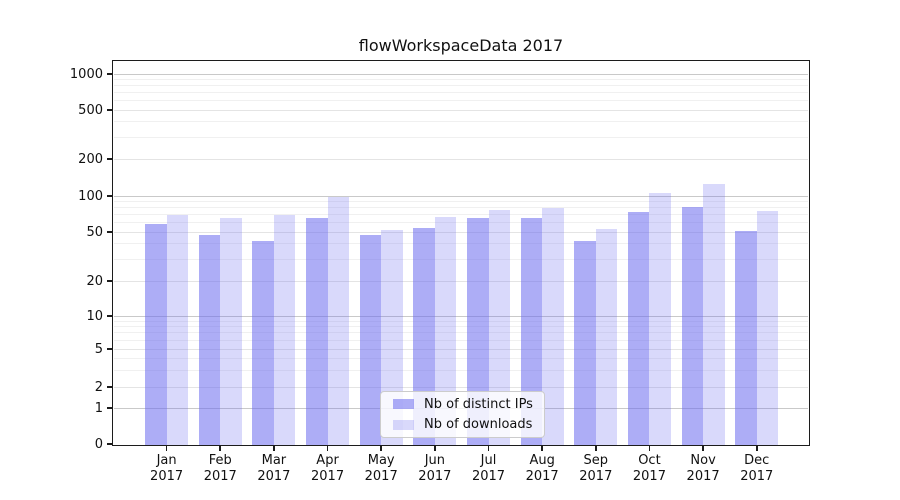 Image resolution: width=900 pixels, height=500 pixels. What do you see at coordinates (462, 414) in the screenshot?
I see `legend: Nb of distinct IPs Nb of downloads` at bounding box center [462, 414].